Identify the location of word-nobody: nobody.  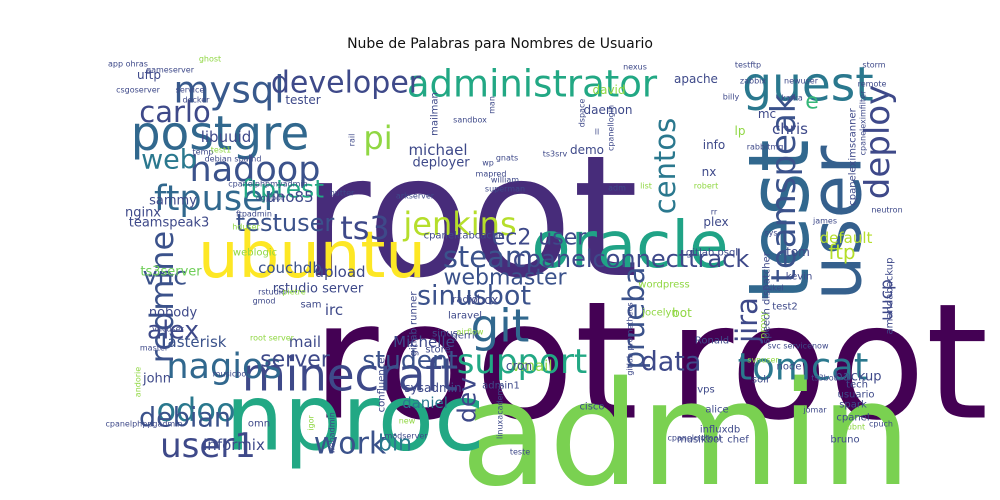
(173, 313).